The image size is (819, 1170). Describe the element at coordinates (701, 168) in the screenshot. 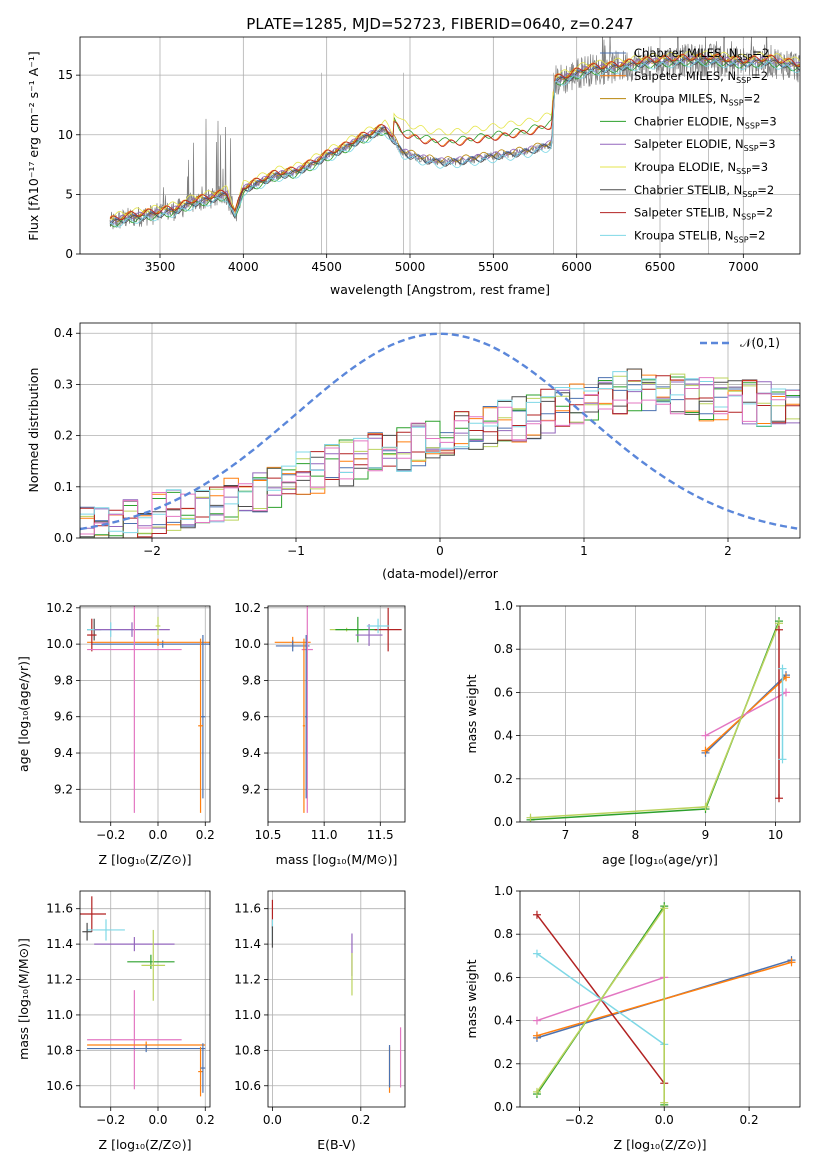

I see `legend-entry: Kroupa ELODIE, NSSP=3` at that location.